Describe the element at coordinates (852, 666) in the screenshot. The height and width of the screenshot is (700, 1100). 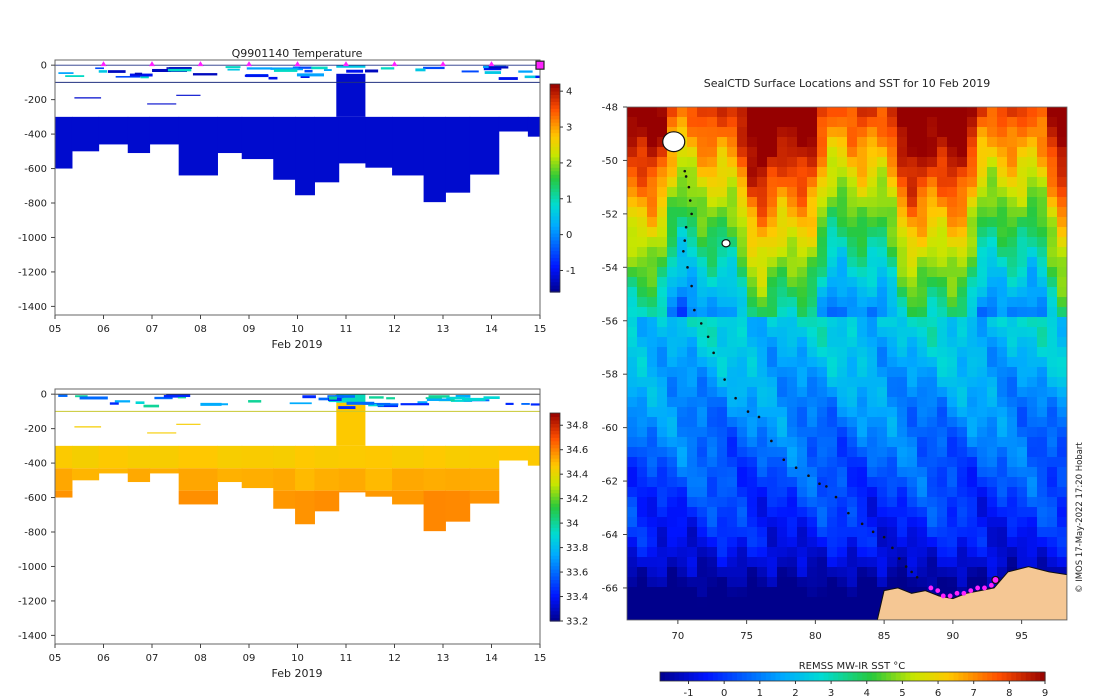
I see `sst-colorbar-label: REMSS MW-IR SST °C` at that location.